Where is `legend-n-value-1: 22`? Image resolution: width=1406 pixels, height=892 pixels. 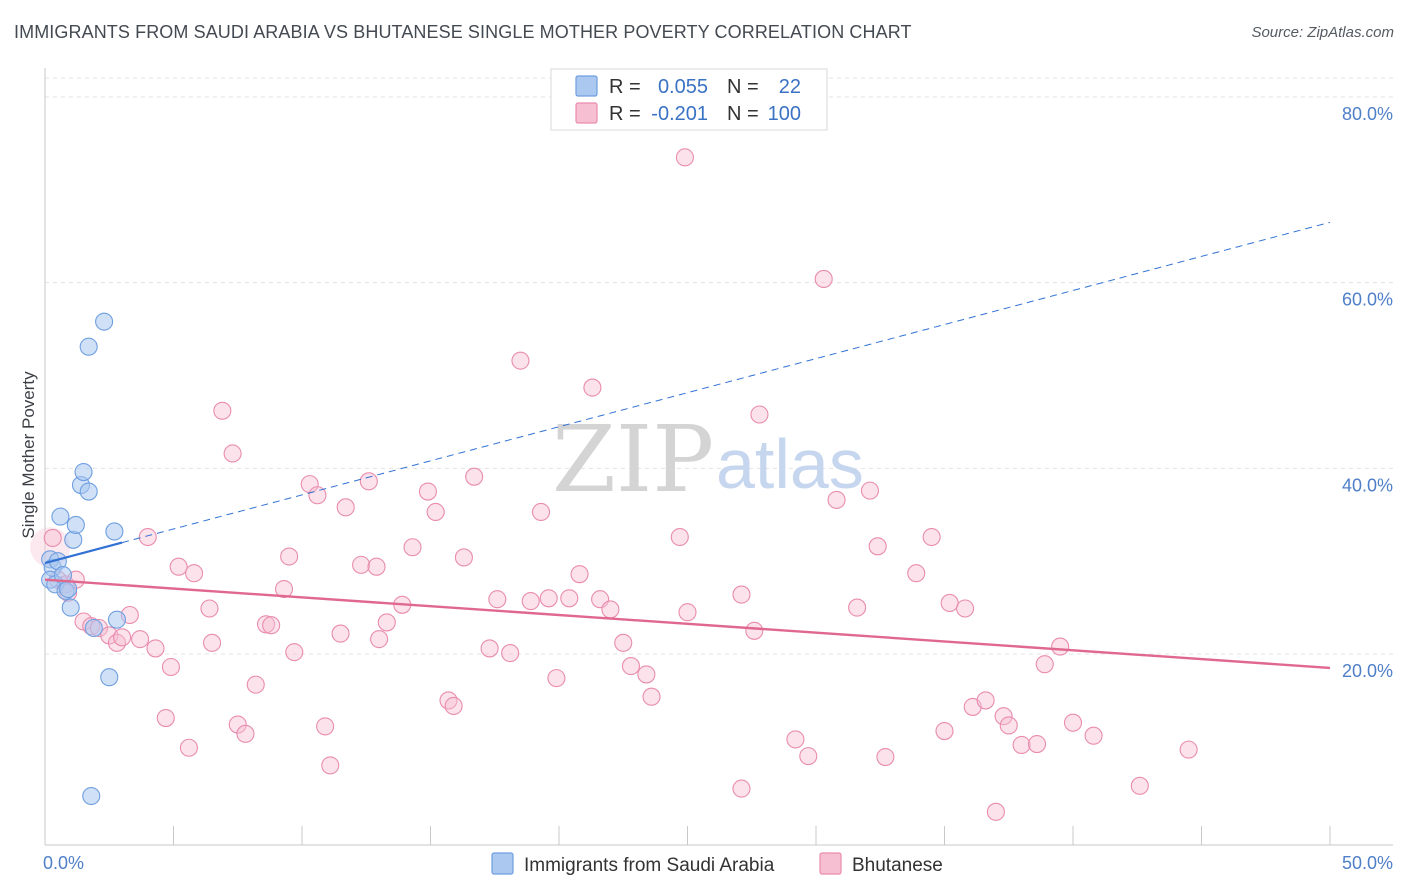 legend-n-value-1: 22 is located at coordinates (790, 87).